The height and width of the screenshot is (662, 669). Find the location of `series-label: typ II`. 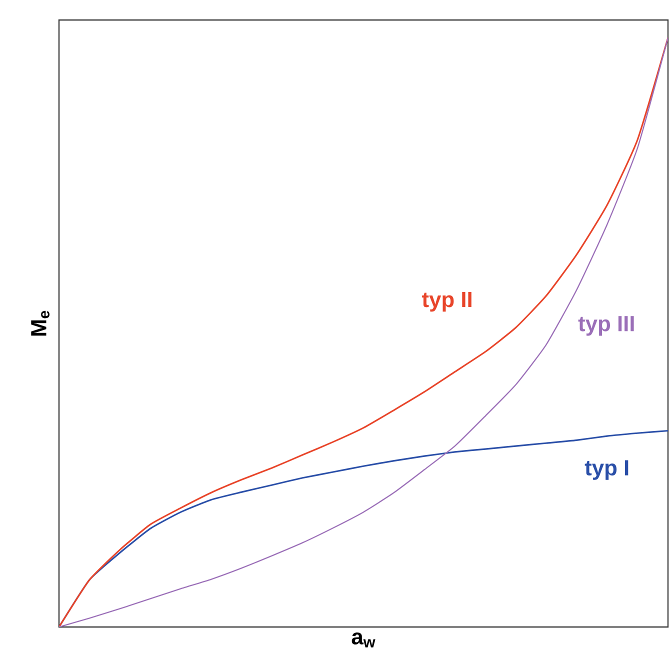

series-label: typ II is located at coordinates (447, 302).